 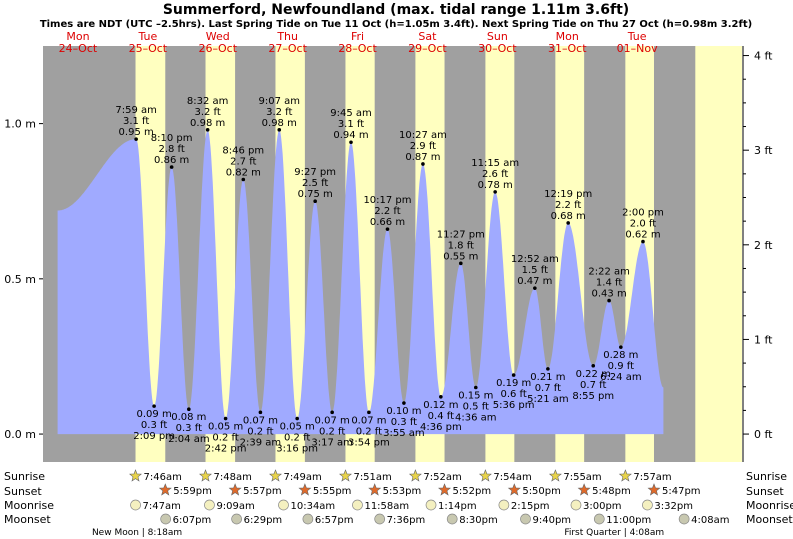 What do you see at coordinates (514, 405) in the screenshot?
I see `tide-label: 5:36 pm` at bounding box center [514, 405].